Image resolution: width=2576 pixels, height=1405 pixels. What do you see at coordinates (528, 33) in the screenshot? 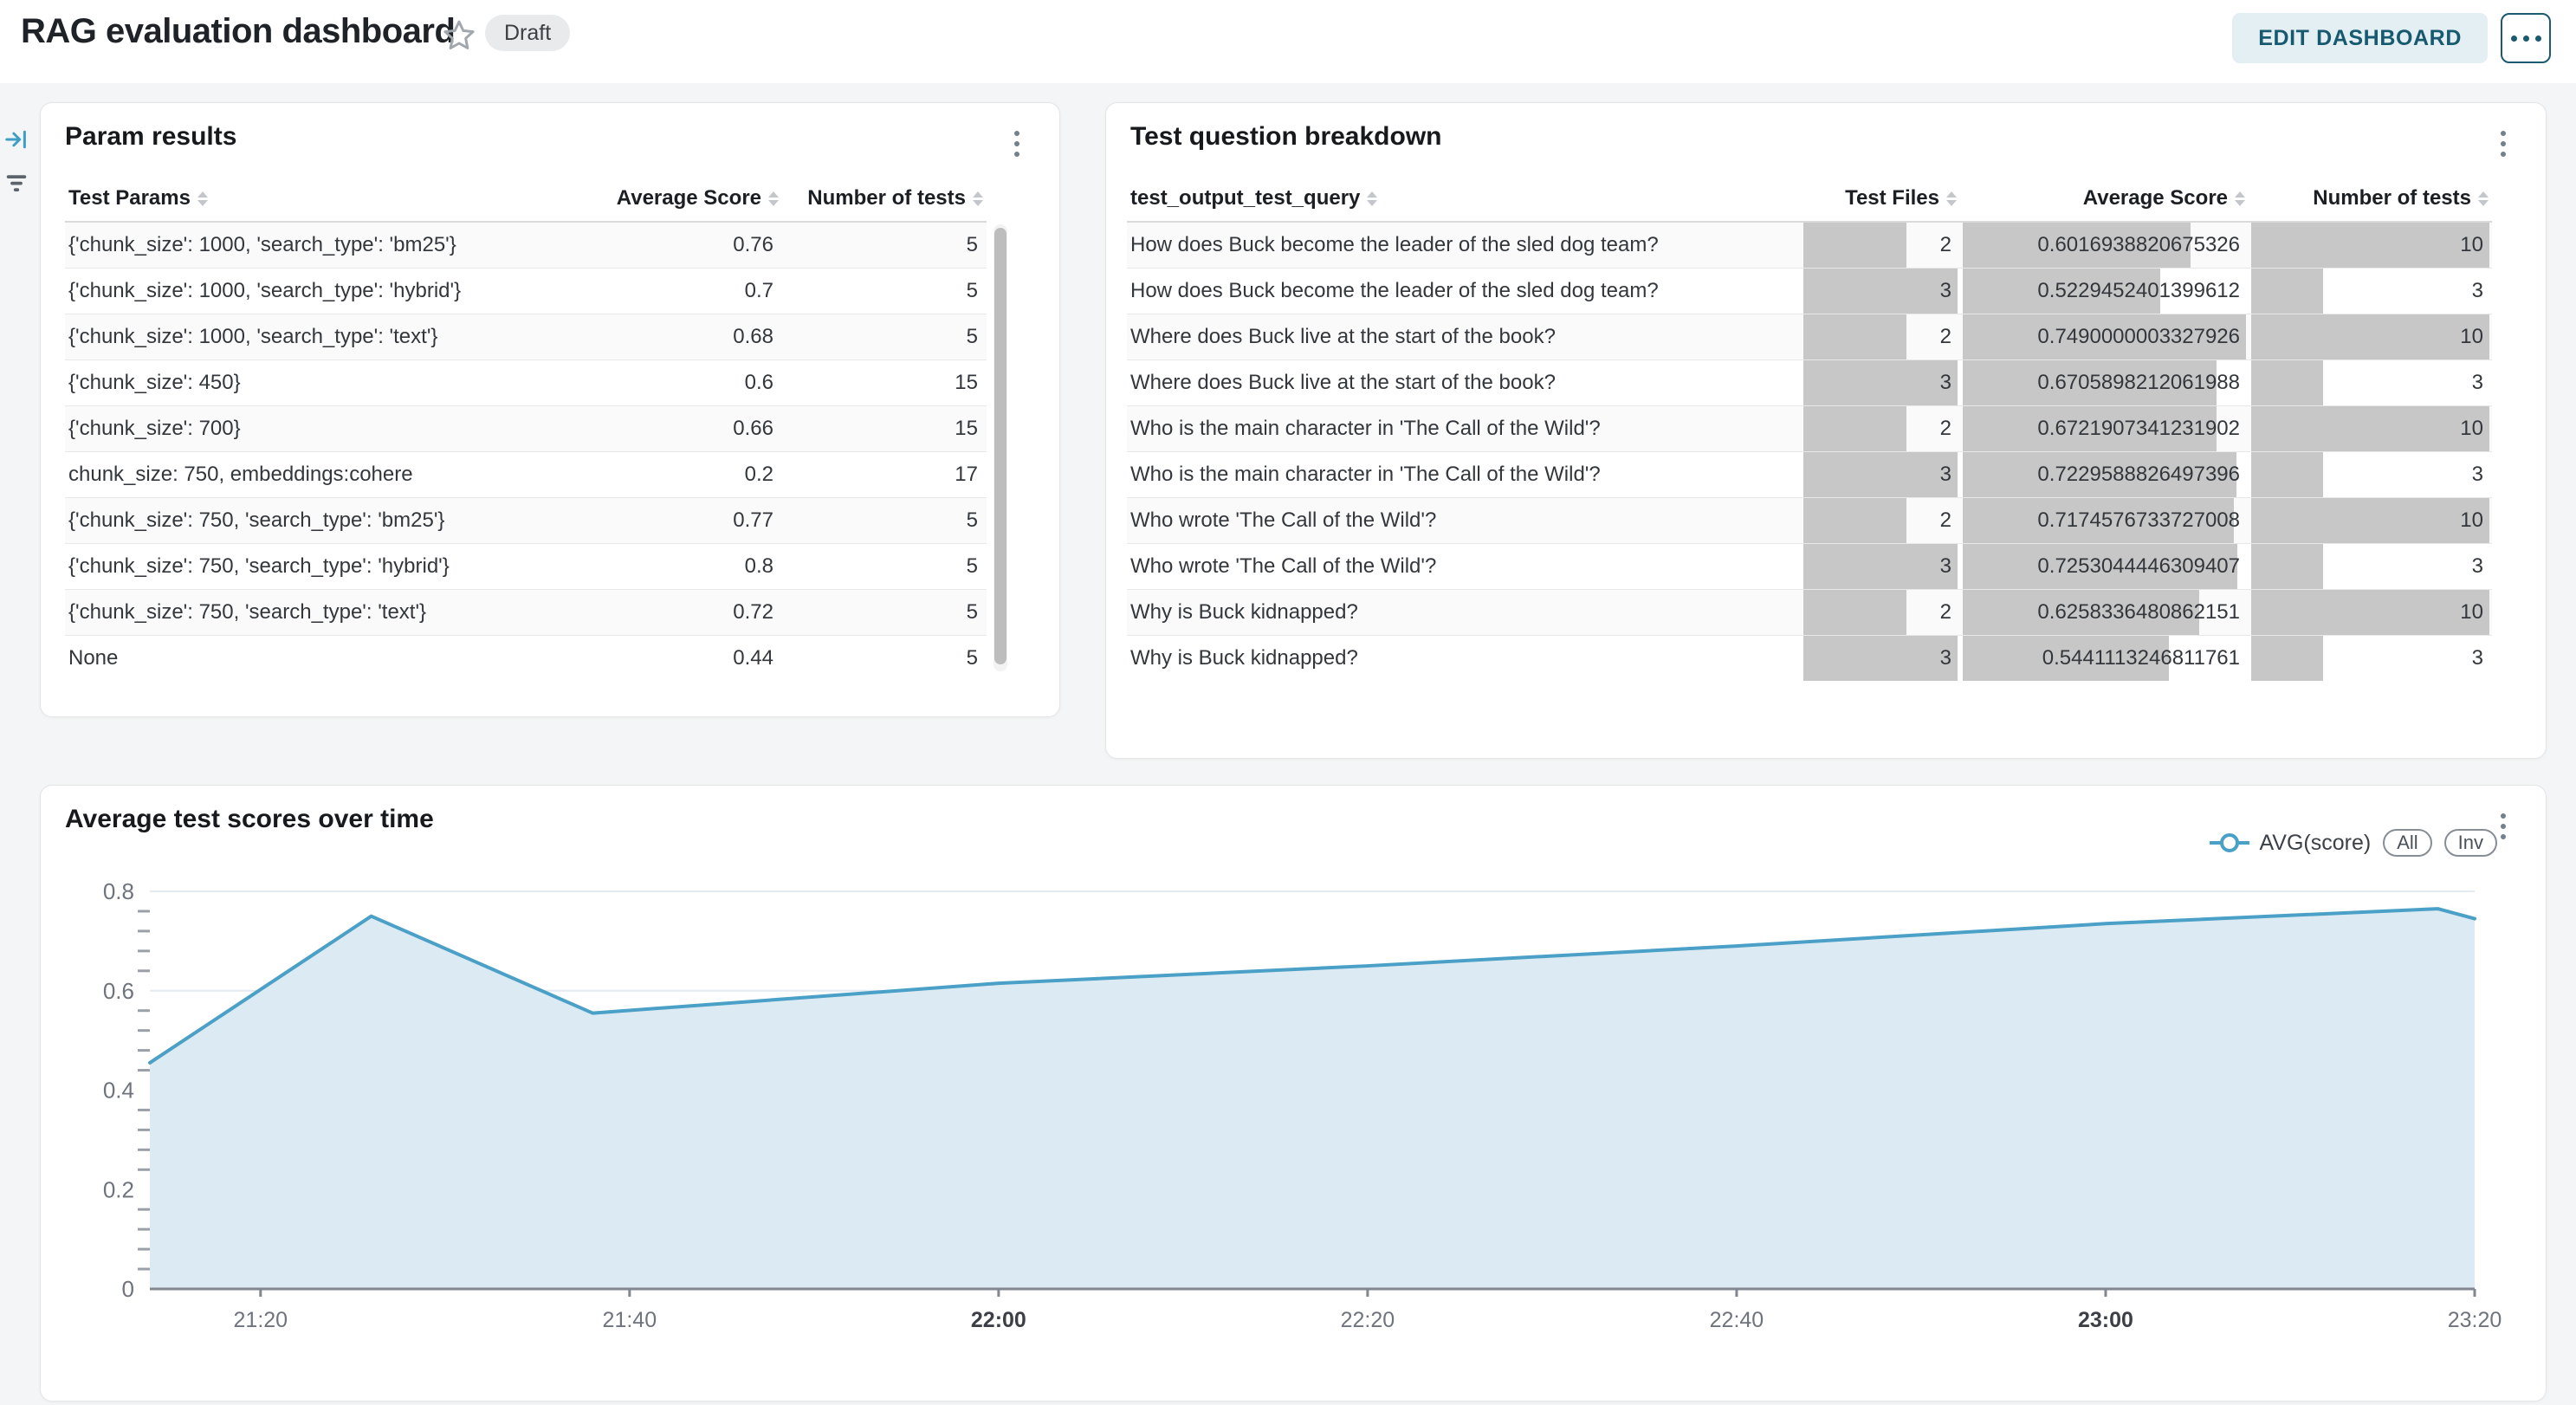
I see `status-badge: Draft` at bounding box center [528, 33].